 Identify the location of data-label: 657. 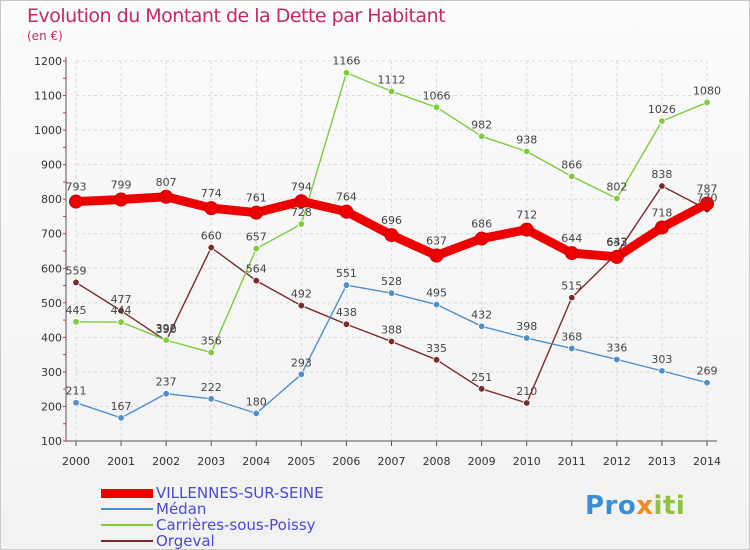
(256, 237).